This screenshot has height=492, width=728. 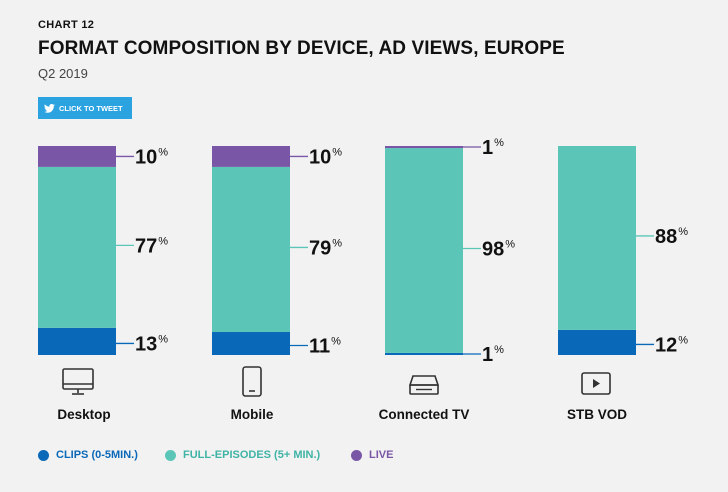 I want to click on connected-tv-icon, so click(x=424, y=385).